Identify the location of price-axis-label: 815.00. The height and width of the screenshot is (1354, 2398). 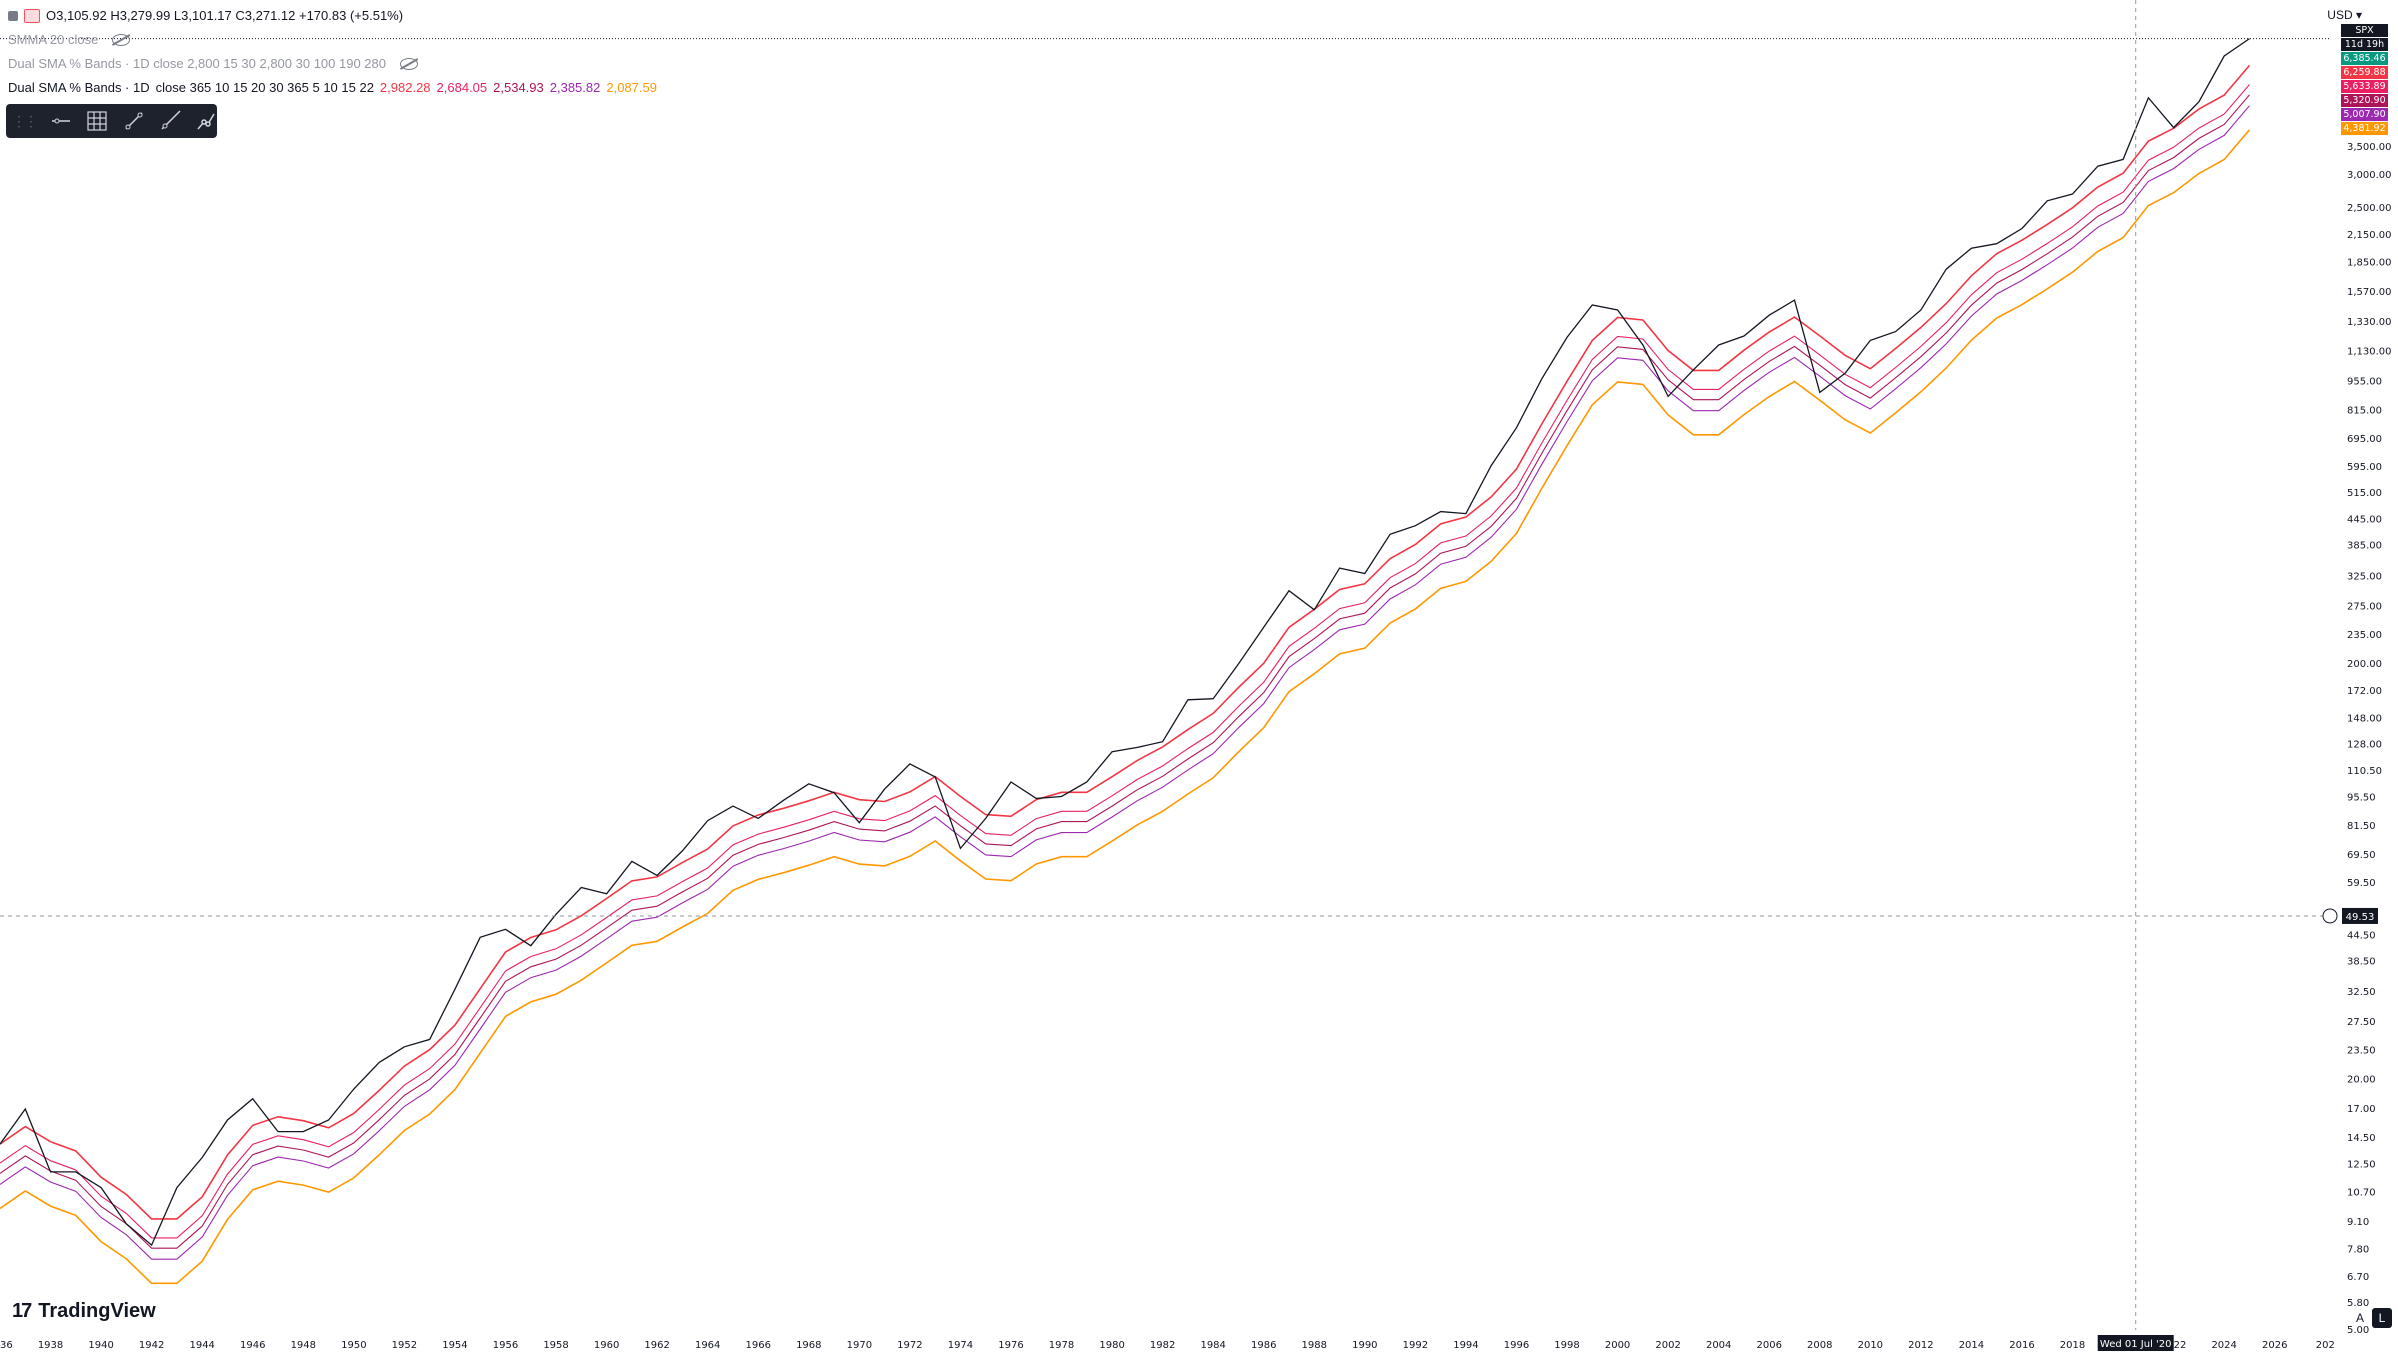
(2364, 410).